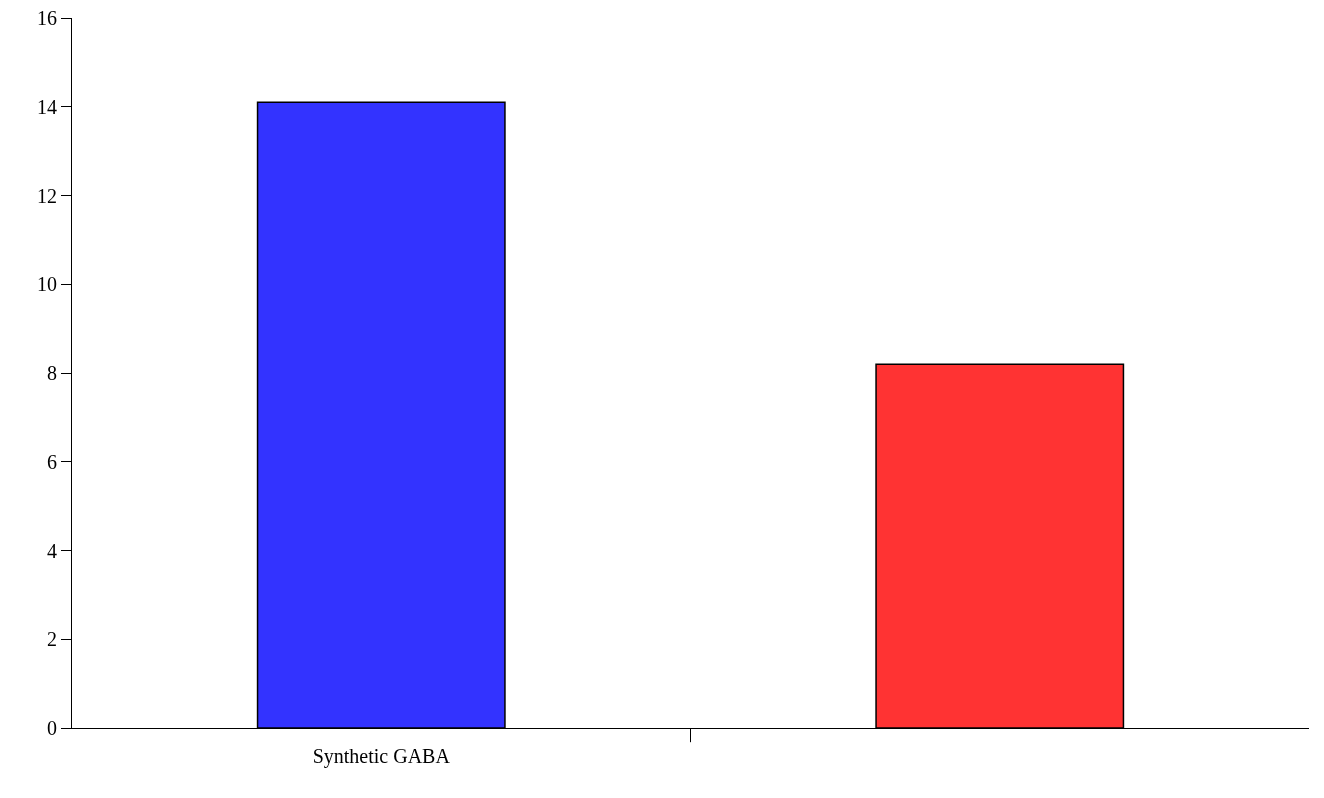 Image resolution: width=1324 pixels, height=798 pixels. I want to click on y-tick-label: 14, so click(47, 106).